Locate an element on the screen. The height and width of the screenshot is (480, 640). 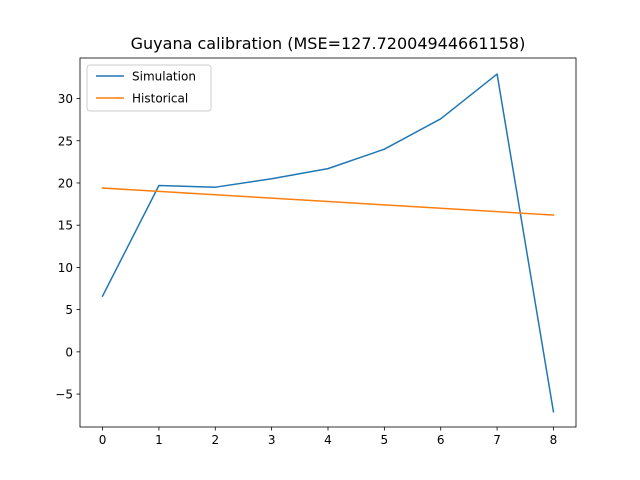
legend: Simulation Historical is located at coordinates (149, 88).